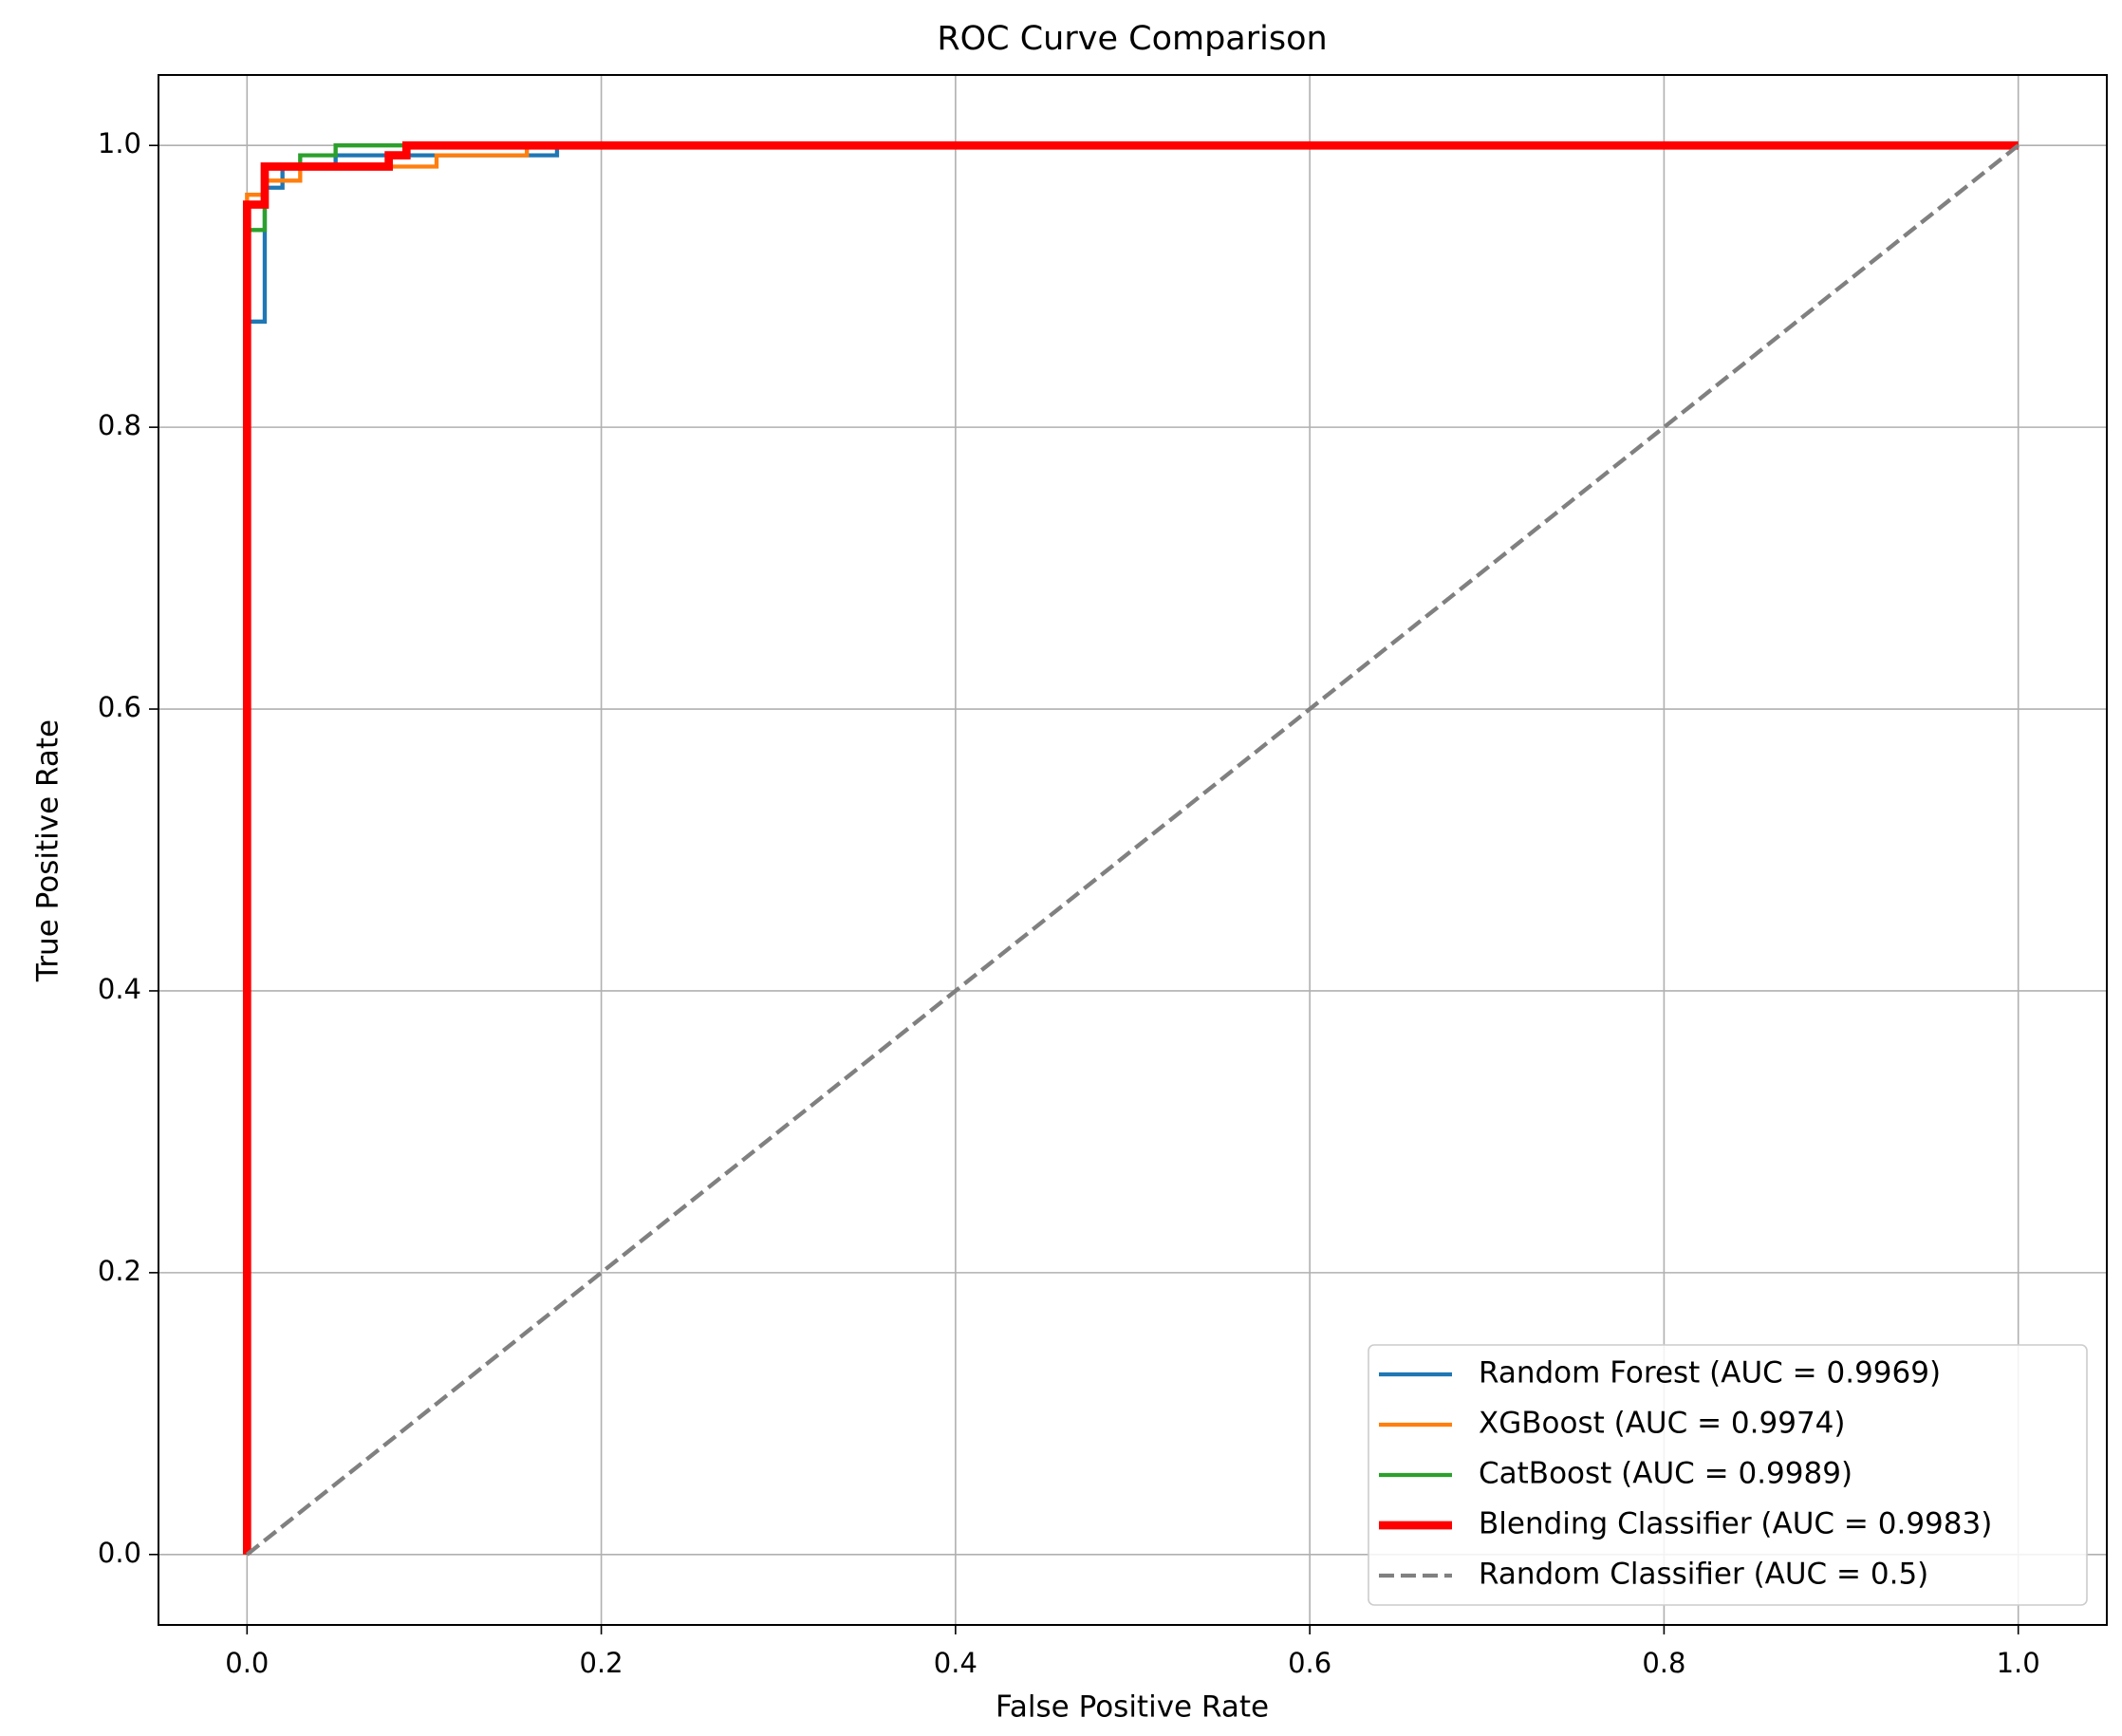  Describe the element at coordinates (1132, 1708) in the screenshot. I see `x-axis-label: False Positive Rate` at that location.